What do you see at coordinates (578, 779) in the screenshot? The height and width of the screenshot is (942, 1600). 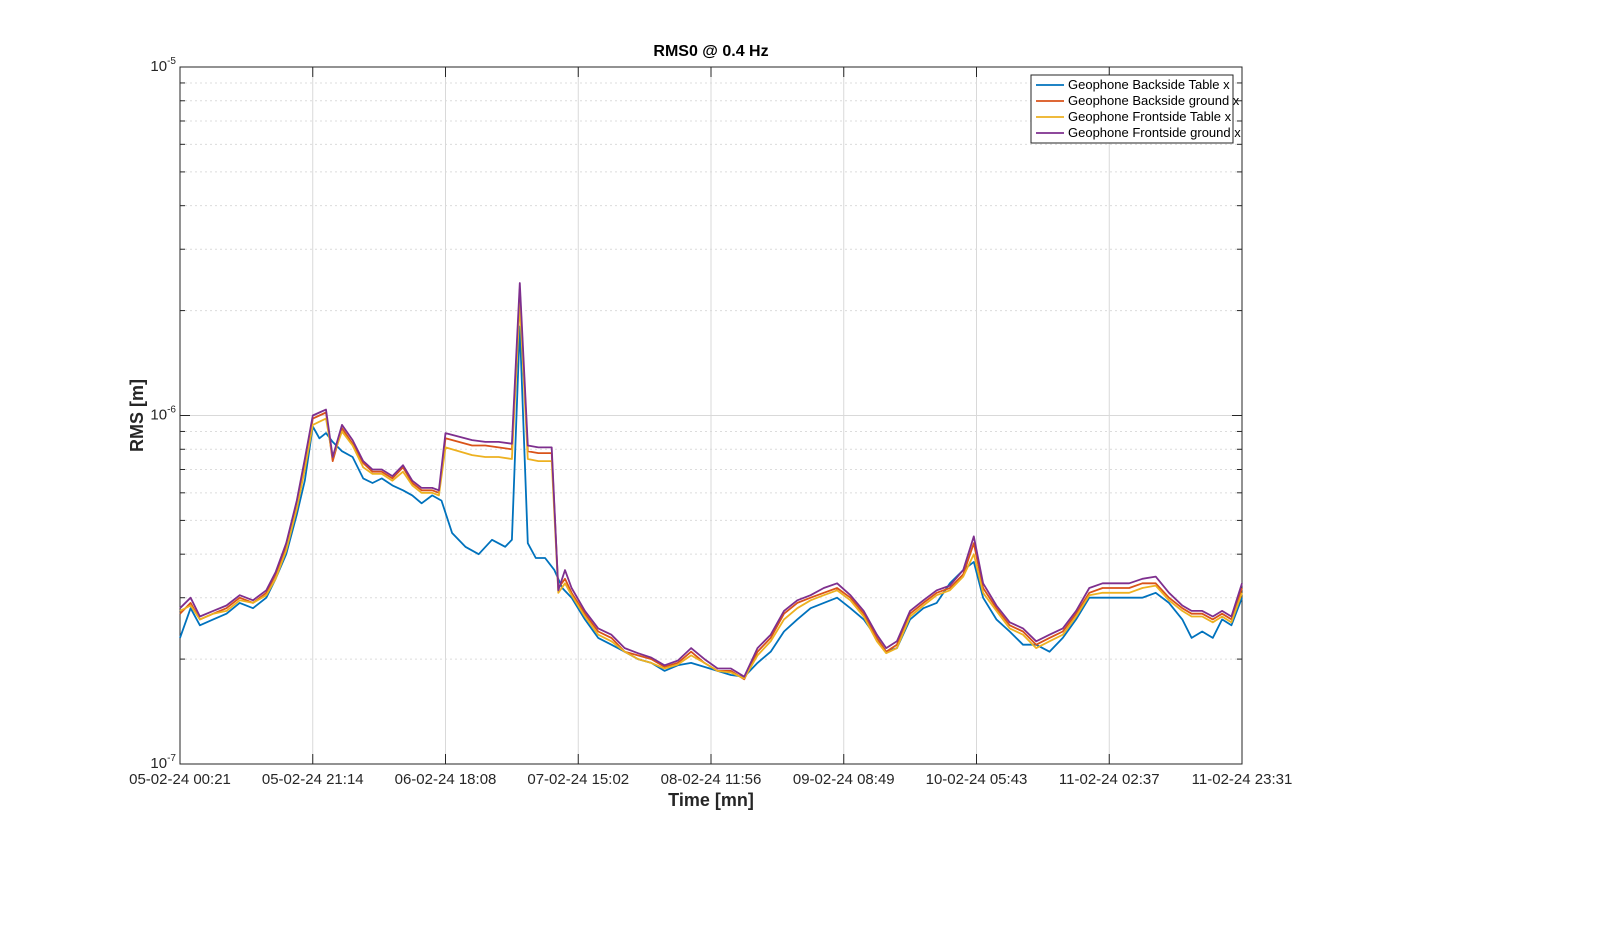 I see `x-tick-label: 07-02-24 15:02` at bounding box center [578, 779].